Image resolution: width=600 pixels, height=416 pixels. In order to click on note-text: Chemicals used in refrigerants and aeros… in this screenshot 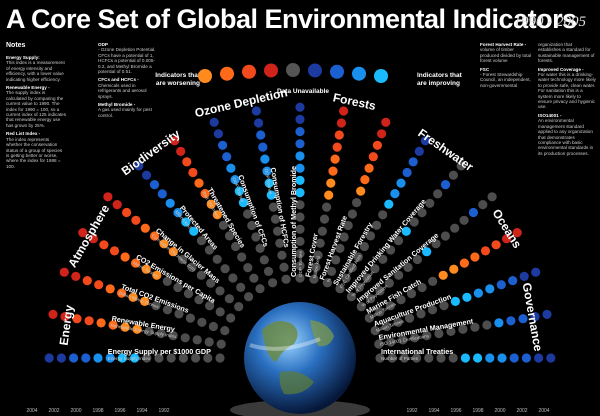, I will do `click(122, 90)`.